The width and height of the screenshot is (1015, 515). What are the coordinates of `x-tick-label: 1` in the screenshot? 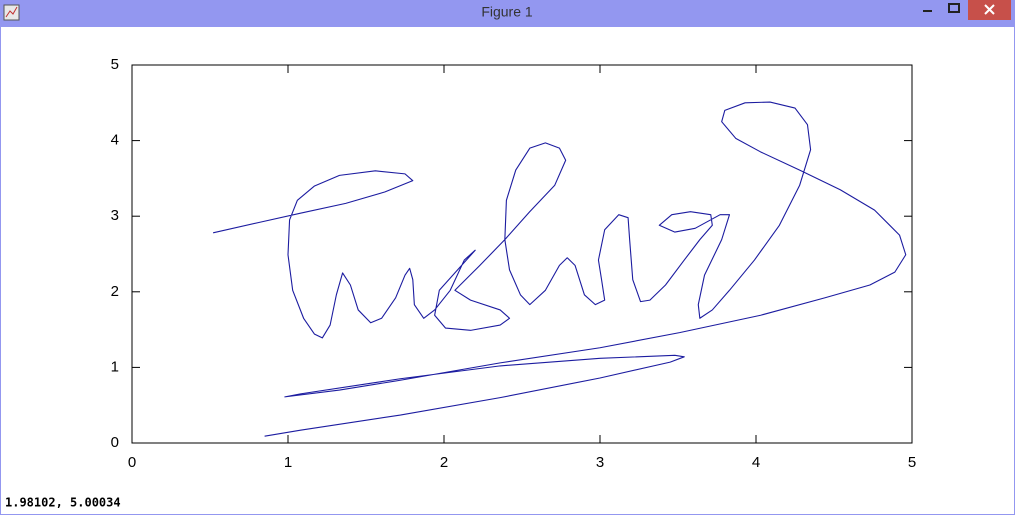 It's located at (288, 462).